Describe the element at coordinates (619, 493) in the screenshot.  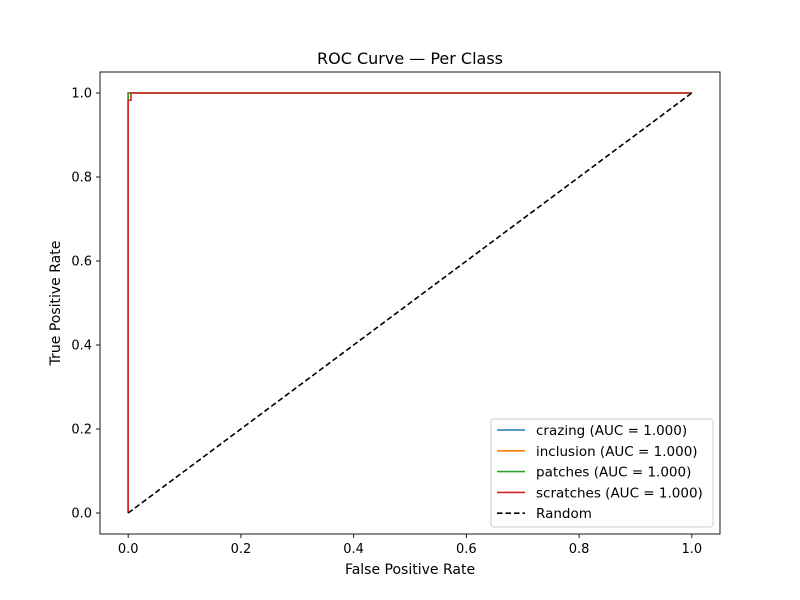
I see `legend-entry: scratches (AUC = 1.000)` at that location.